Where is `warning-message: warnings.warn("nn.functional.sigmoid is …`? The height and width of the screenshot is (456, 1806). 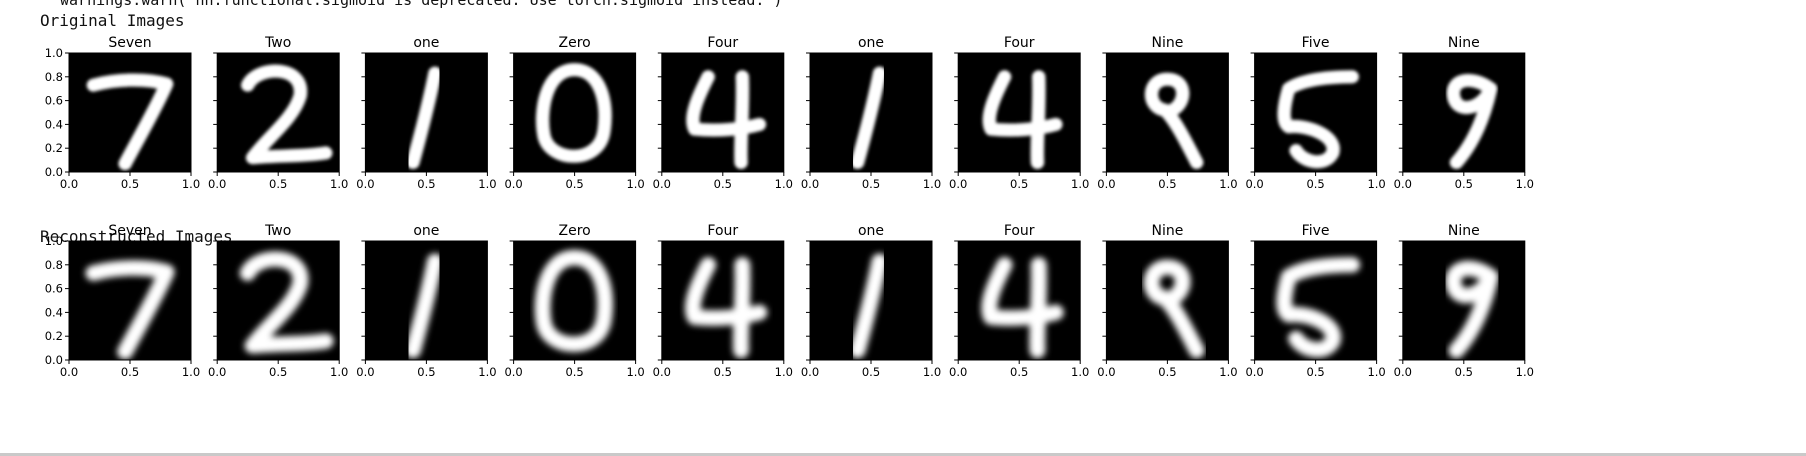
warning-message: warnings.warn("nn.functional.sigmoid is … is located at coordinates (421, 4).